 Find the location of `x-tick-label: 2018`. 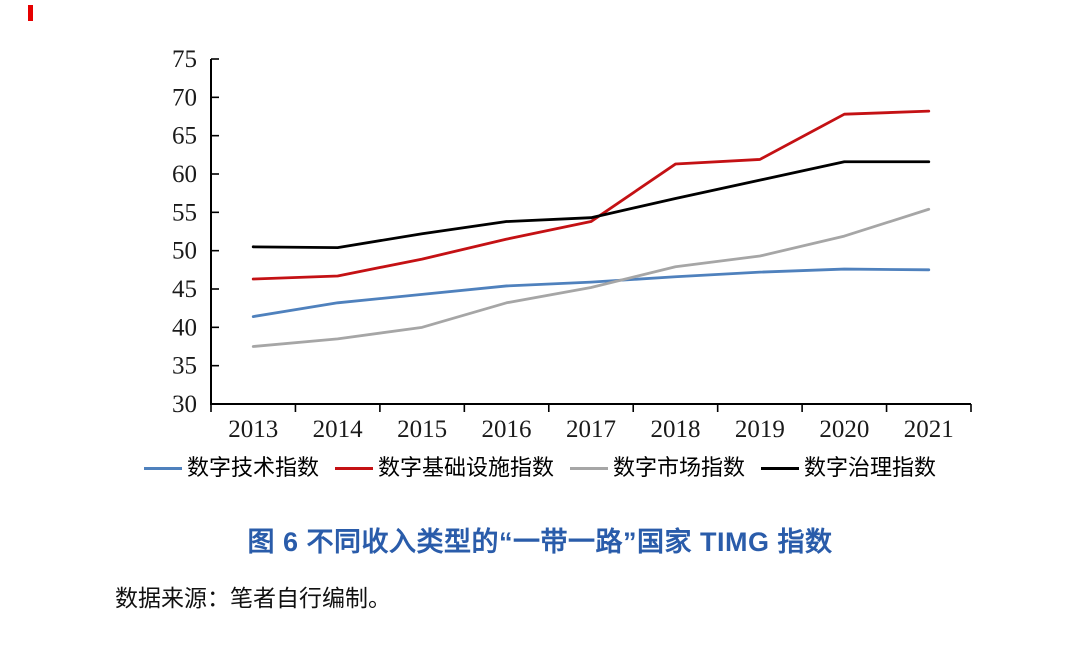

x-tick-label: 2018 is located at coordinates (675, 429).